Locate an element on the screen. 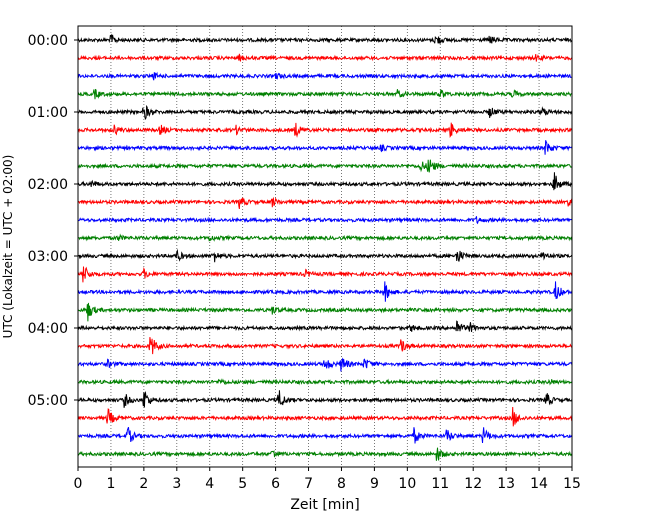  y-tick-label: 04:00 is located at coordinates (48, 329).